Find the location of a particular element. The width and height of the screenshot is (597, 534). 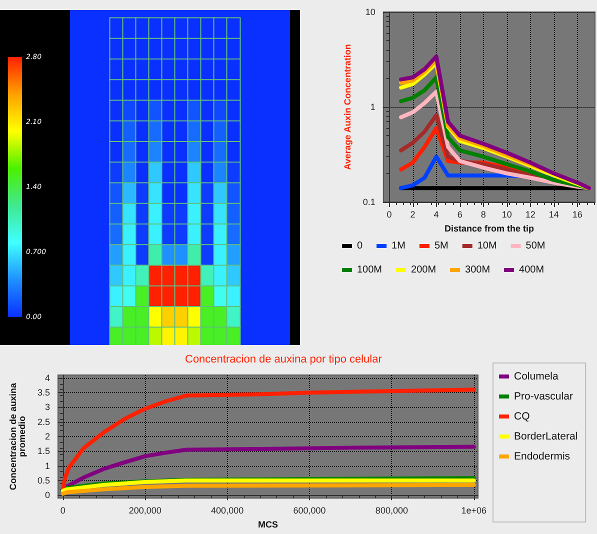

y-tick-label: 0.5 is located at coordinates (43, 481).